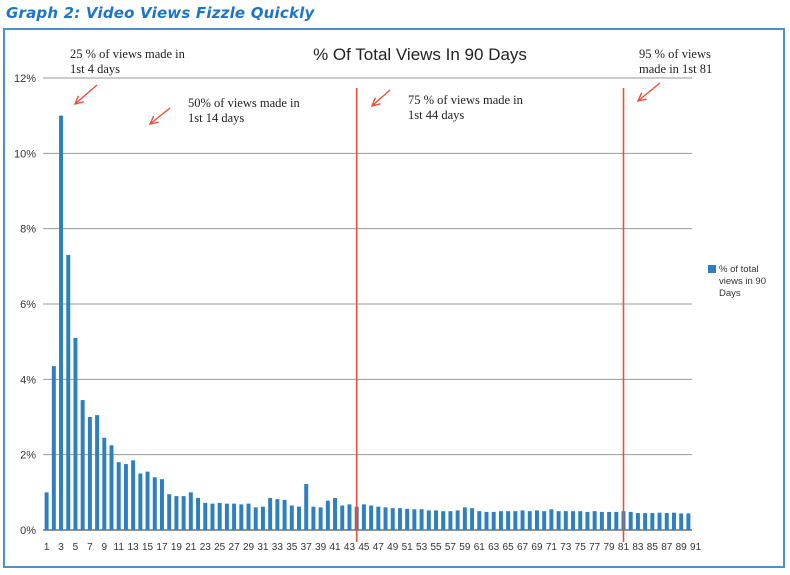 The image size is (790, 575). Describe the element at coordinates (78, 100) in the screenshot. I see `annotation-arrowhead` at that location.